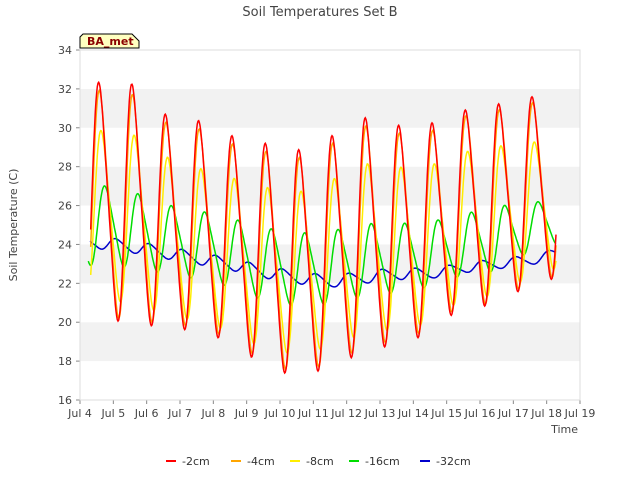 Image resolution: width=640 pixels, height=480 pixels. Describe the element at coordinates (65, 89) in the screenshot. I see `y-tick-label: 32` at that location.